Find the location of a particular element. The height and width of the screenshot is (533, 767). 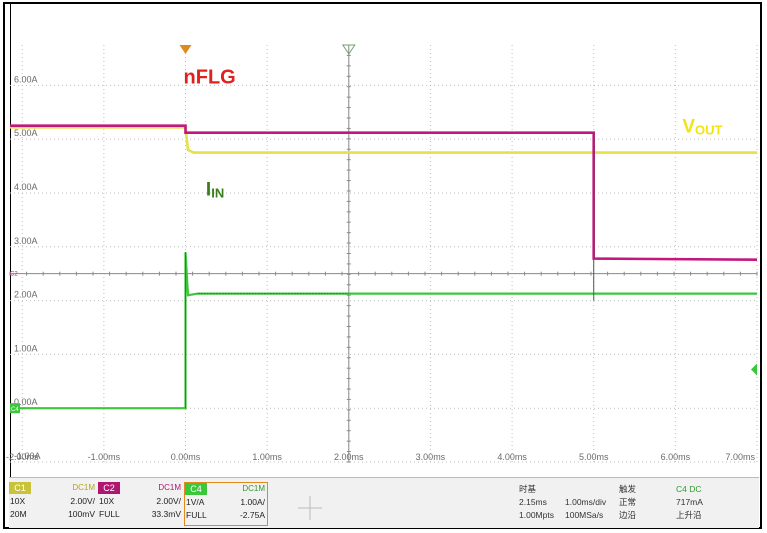

x-tick-label: 5.00ms is located at coordinates (594, 457).